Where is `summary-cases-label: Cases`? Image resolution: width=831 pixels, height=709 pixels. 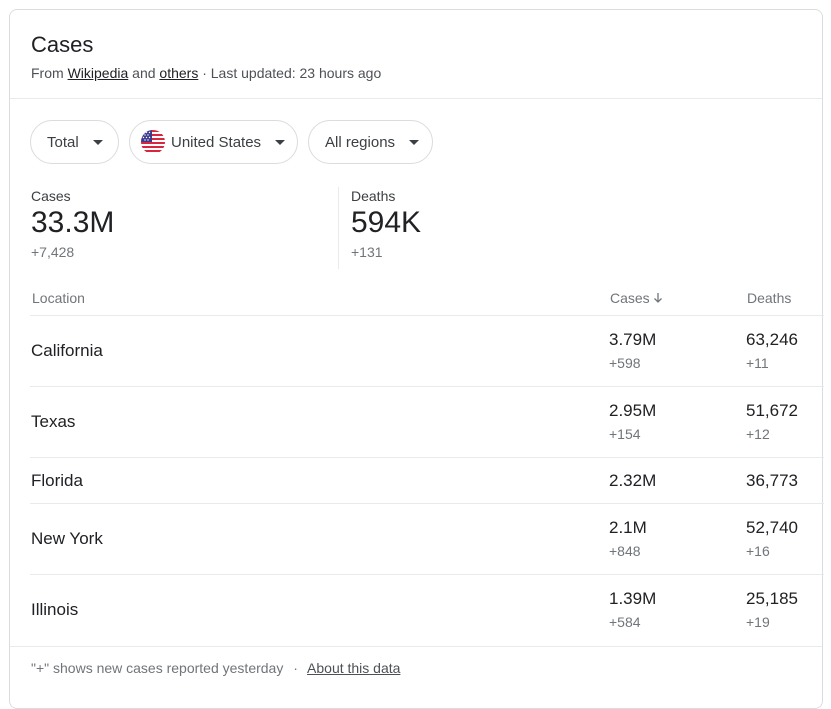 summary-cases-label: Cases is located at coordinates (51, 196).